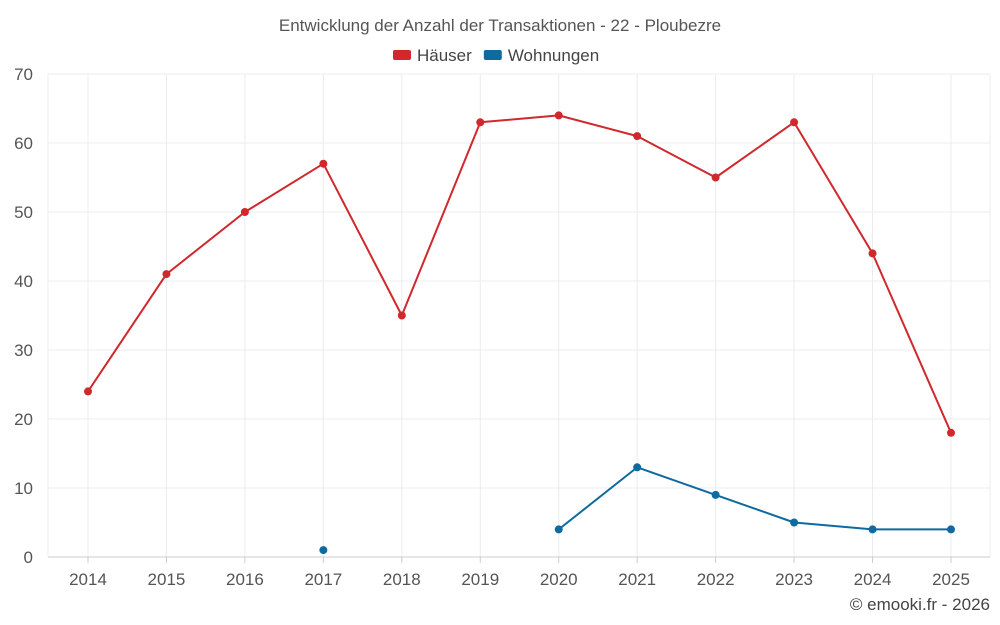 This screenshot has height=625, width=1000. What do you see at coordinates (951, 579) in the screenshot?
I see `x-tick-label: 2025` at bounding box center [951, 579].